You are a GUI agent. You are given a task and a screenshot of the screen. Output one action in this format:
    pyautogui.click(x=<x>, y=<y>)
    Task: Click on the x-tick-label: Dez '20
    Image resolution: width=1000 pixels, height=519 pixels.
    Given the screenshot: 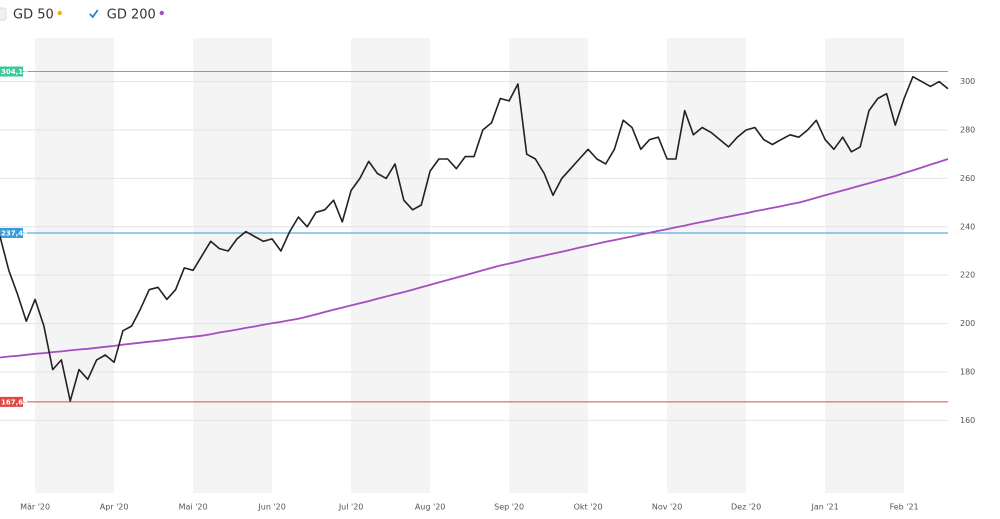 What is the action you would take?
    pyautogui.click(x=746, y=507)
    